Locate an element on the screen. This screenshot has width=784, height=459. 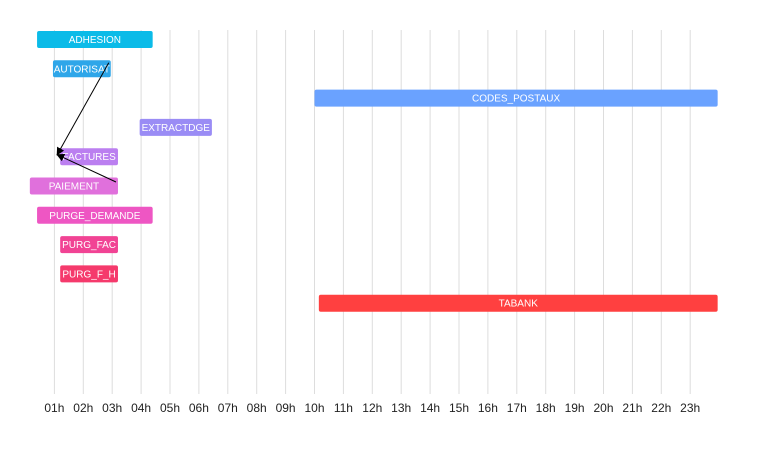
tick-label-19h: 19h is located at coordinates (575, 408).